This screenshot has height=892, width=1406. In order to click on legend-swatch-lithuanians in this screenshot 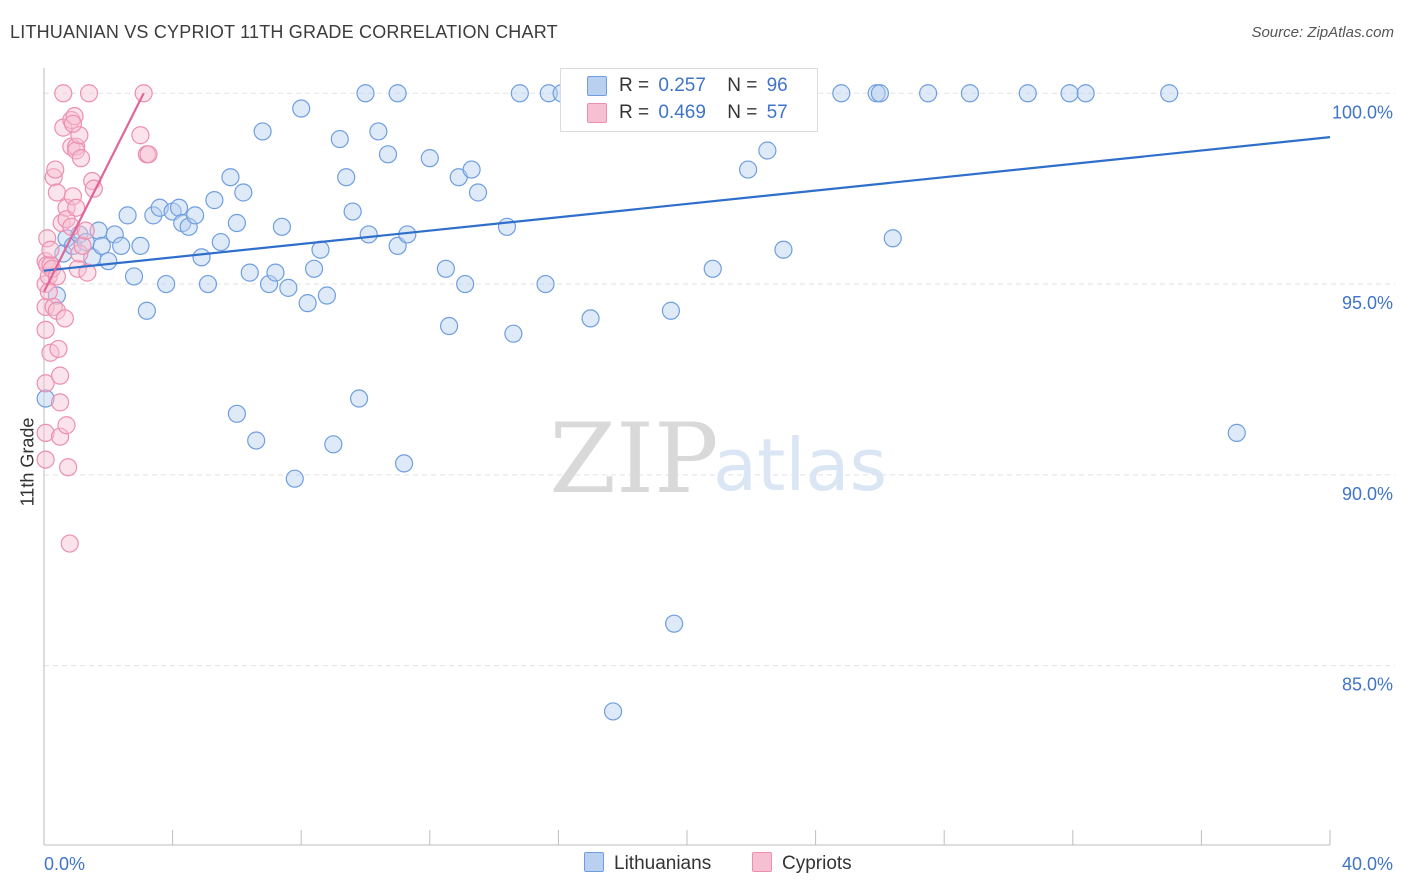, I will do `click(594, 862)`.